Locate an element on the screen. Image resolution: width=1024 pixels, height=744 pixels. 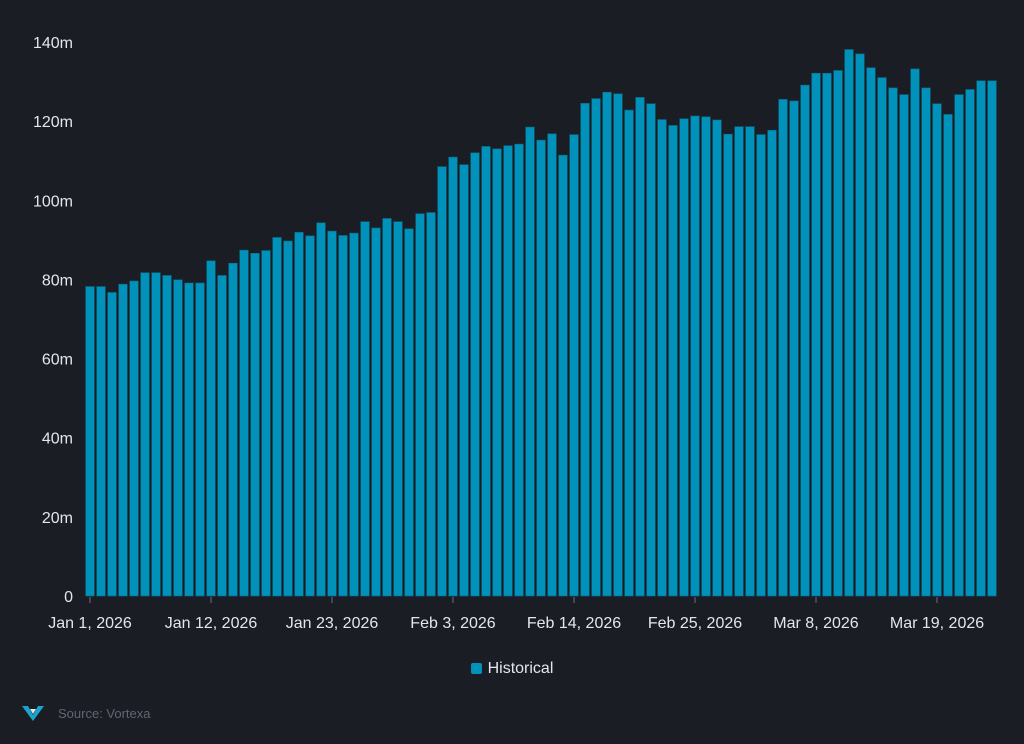
x-tick-label: Mar 19, 2026 is located at coordinates (937, 623).